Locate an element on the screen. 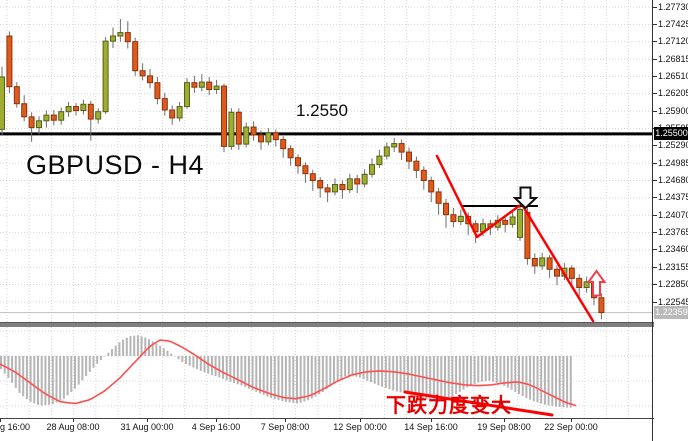 This screenshot has height=441, width=688. price-tick-label: 1.26205 is located at coordinates (673, 93).